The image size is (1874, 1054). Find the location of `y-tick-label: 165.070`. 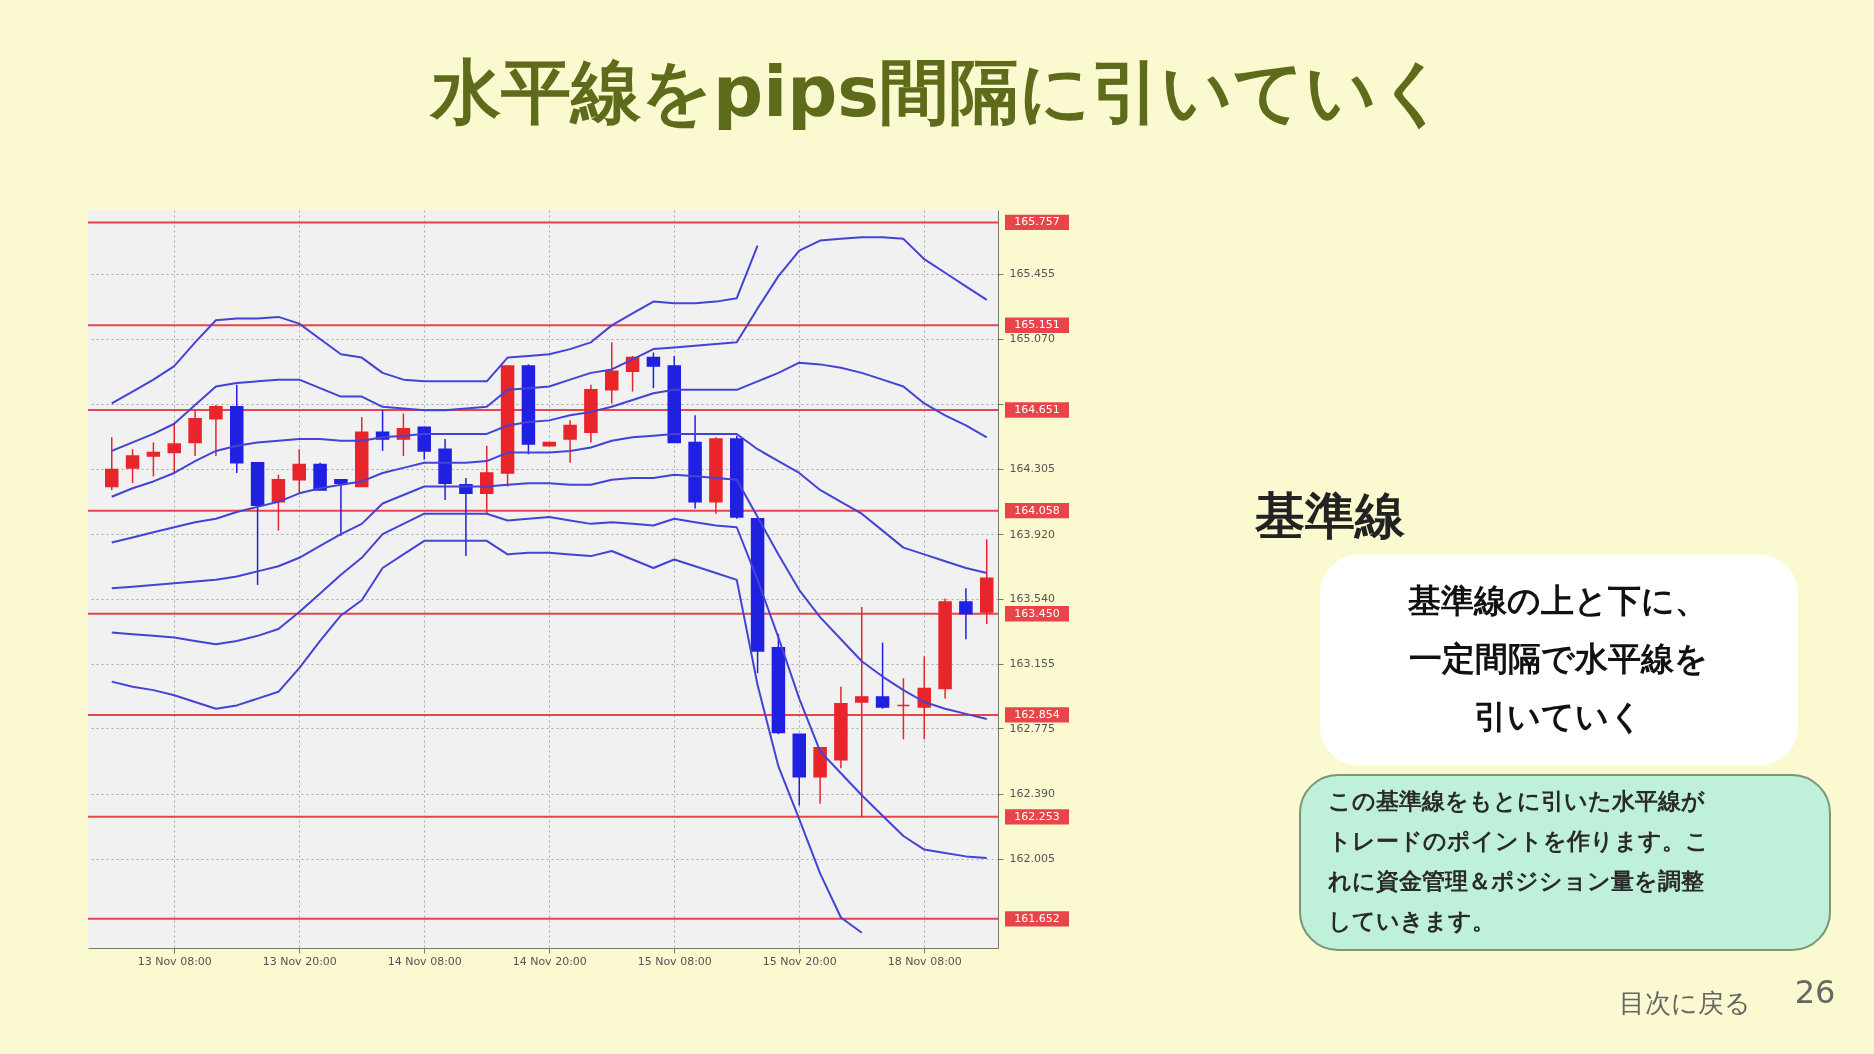

y-tick-label: 165.070 is located at coordinates (1032, 339).